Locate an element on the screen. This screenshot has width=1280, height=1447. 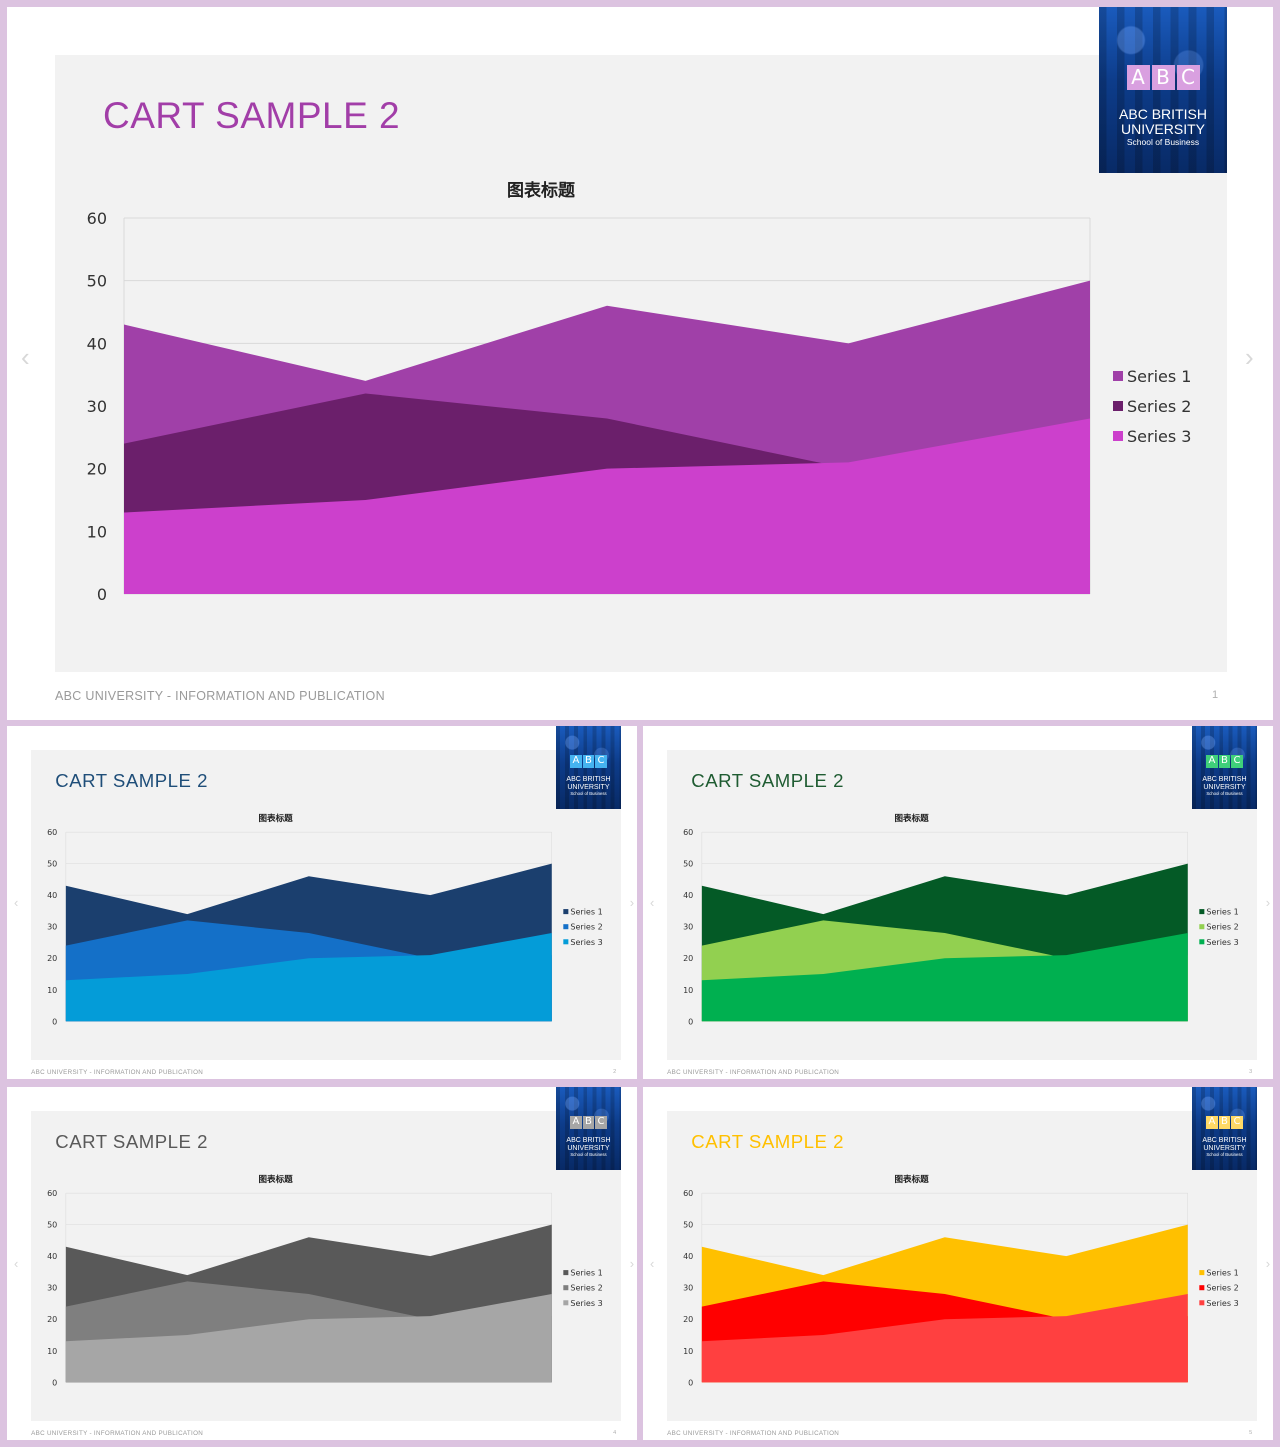
page-number: 5 is located at coordinates (1251, 1433).